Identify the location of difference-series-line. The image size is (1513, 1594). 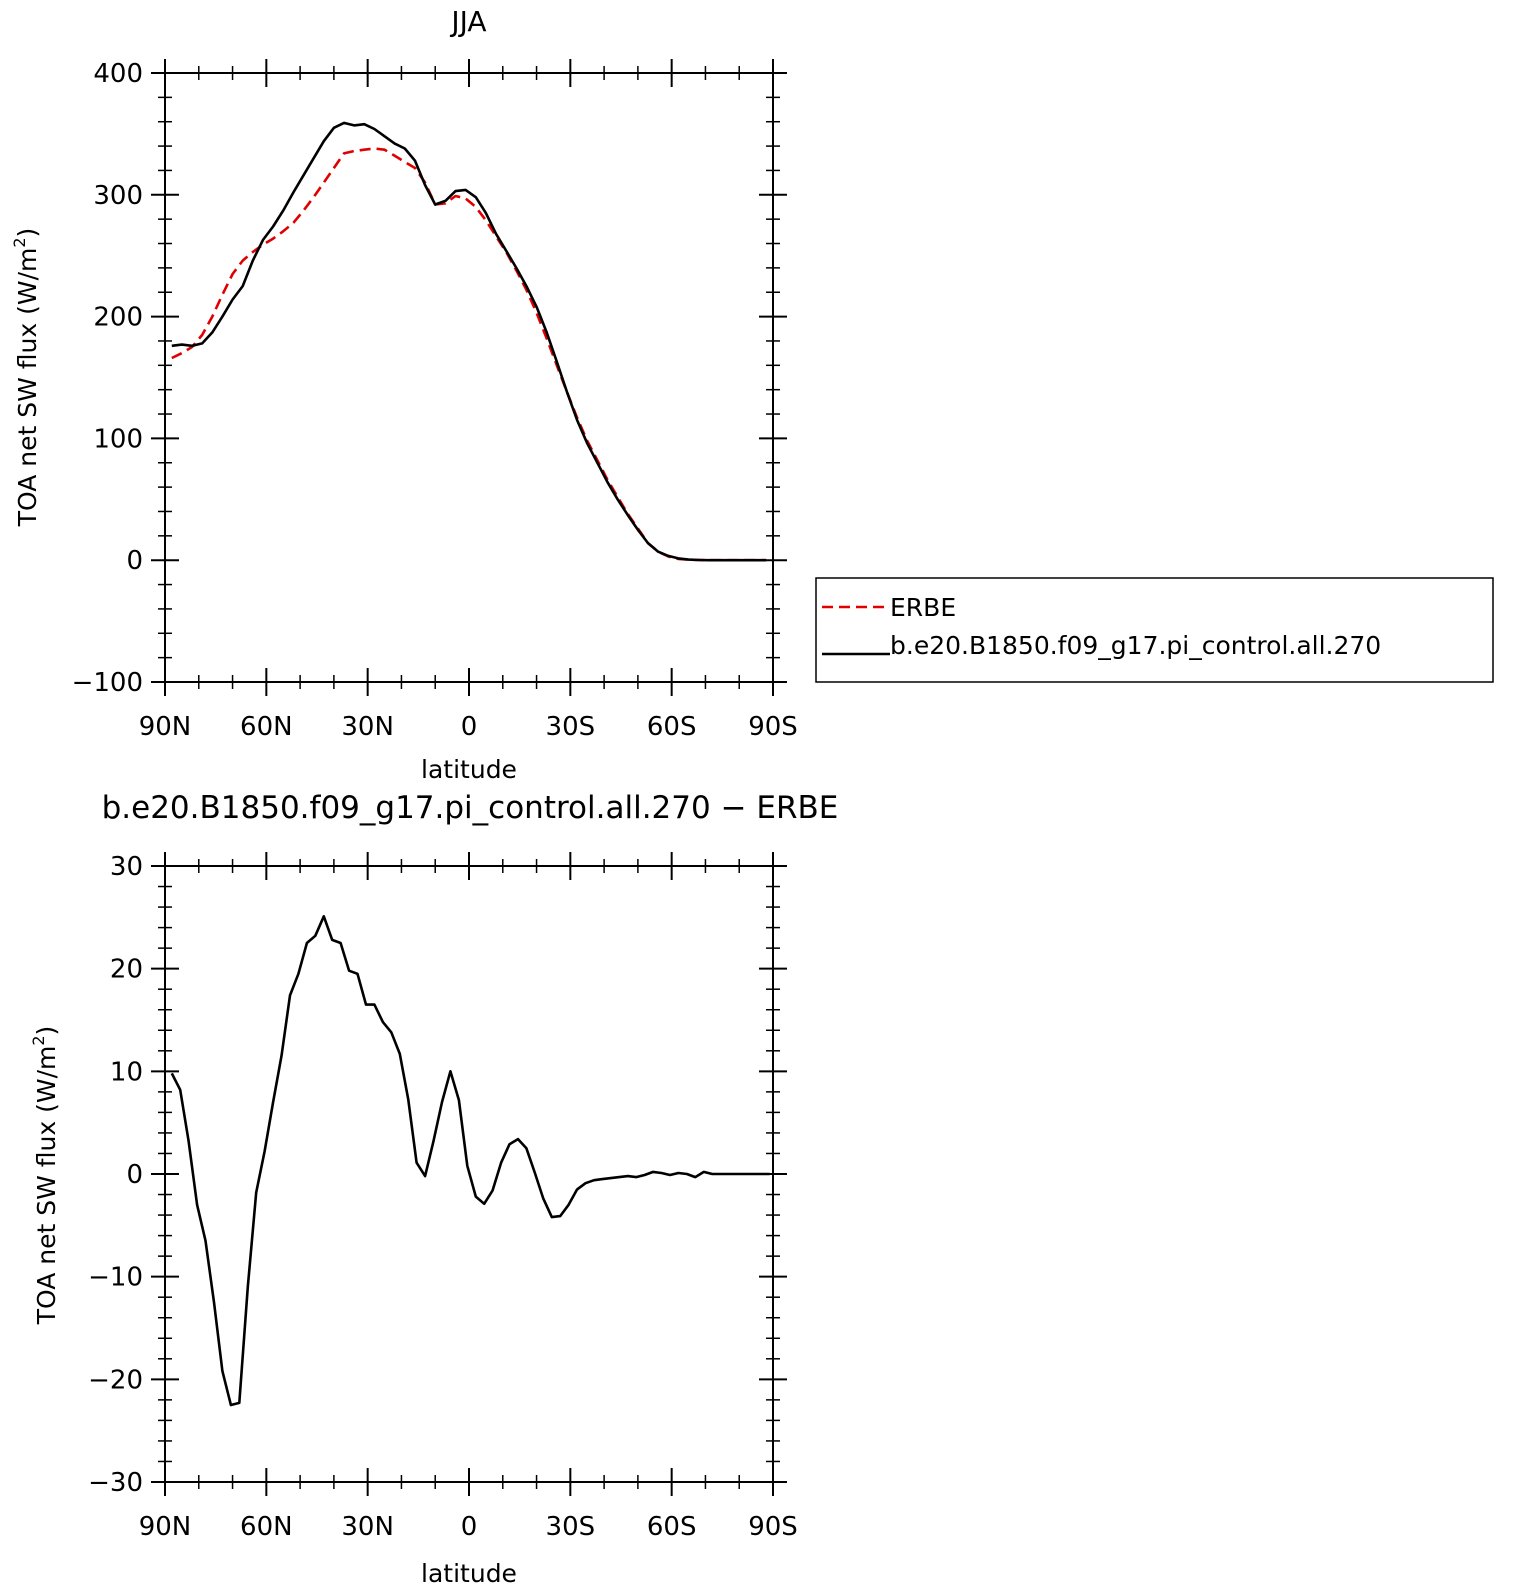
(470, 1160).